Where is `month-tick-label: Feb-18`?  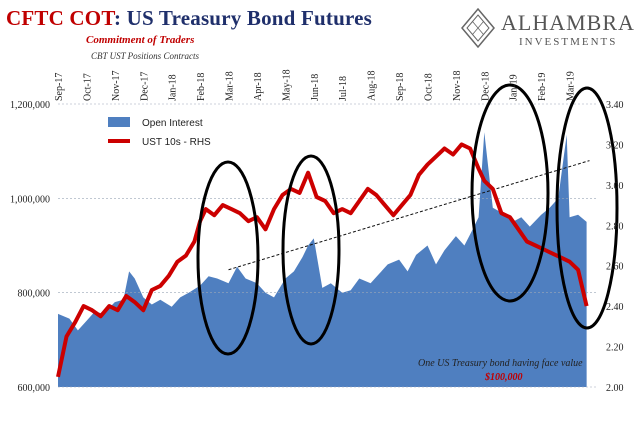
month-tick-label: Feb-18 is located at coordinates (201, 87).